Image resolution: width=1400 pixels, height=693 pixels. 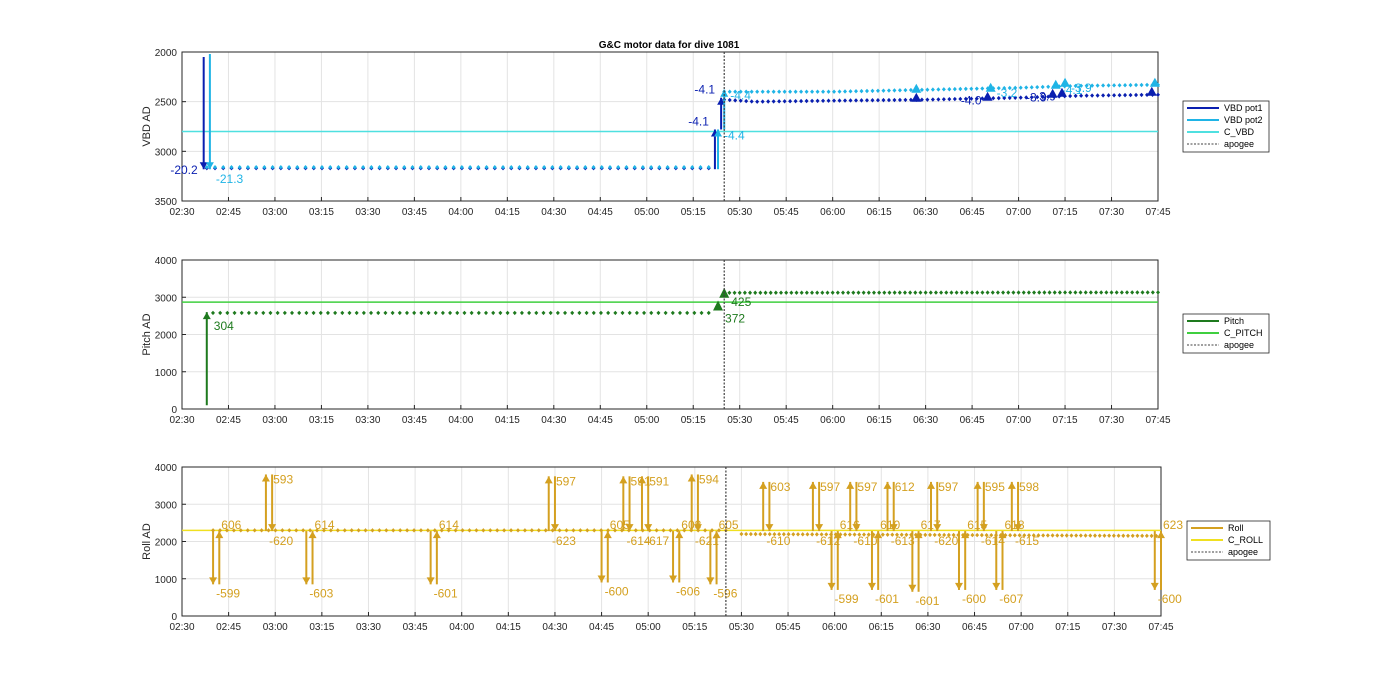 I want to click on x-tick-label: 06:00, so click(x=834, y=627).